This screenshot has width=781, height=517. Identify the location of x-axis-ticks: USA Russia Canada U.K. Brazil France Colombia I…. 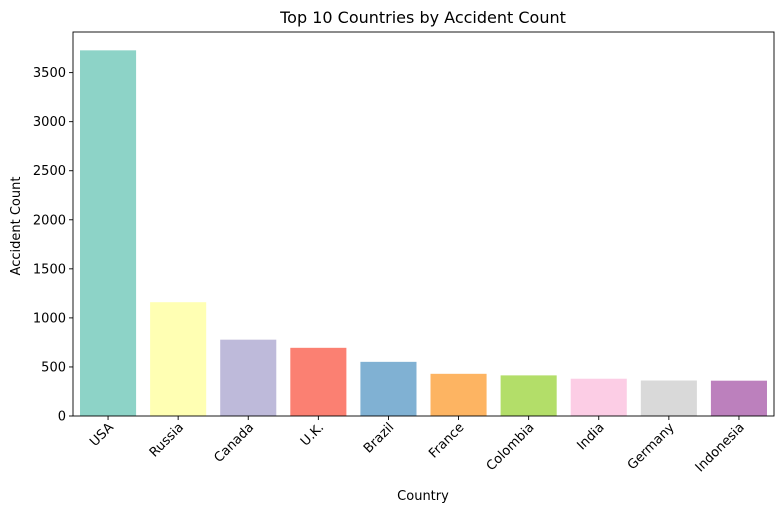
(417, 445).